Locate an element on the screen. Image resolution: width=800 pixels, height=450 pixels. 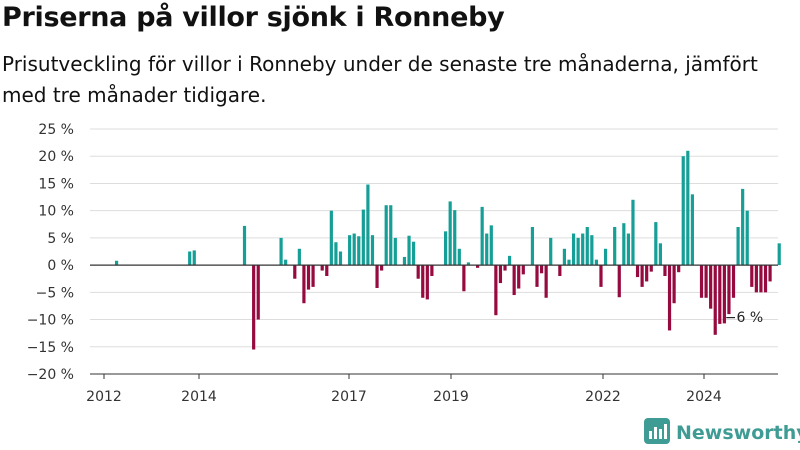
x-tick-label: 2012 is located at coordinates (104, 397).